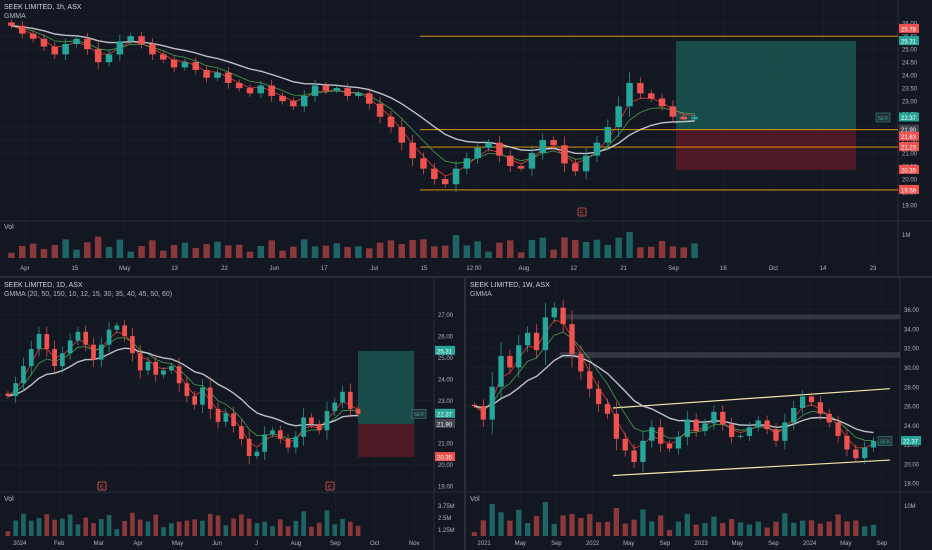  I want to click on weekly-indicator-label: GMMA, so click(481, 294).